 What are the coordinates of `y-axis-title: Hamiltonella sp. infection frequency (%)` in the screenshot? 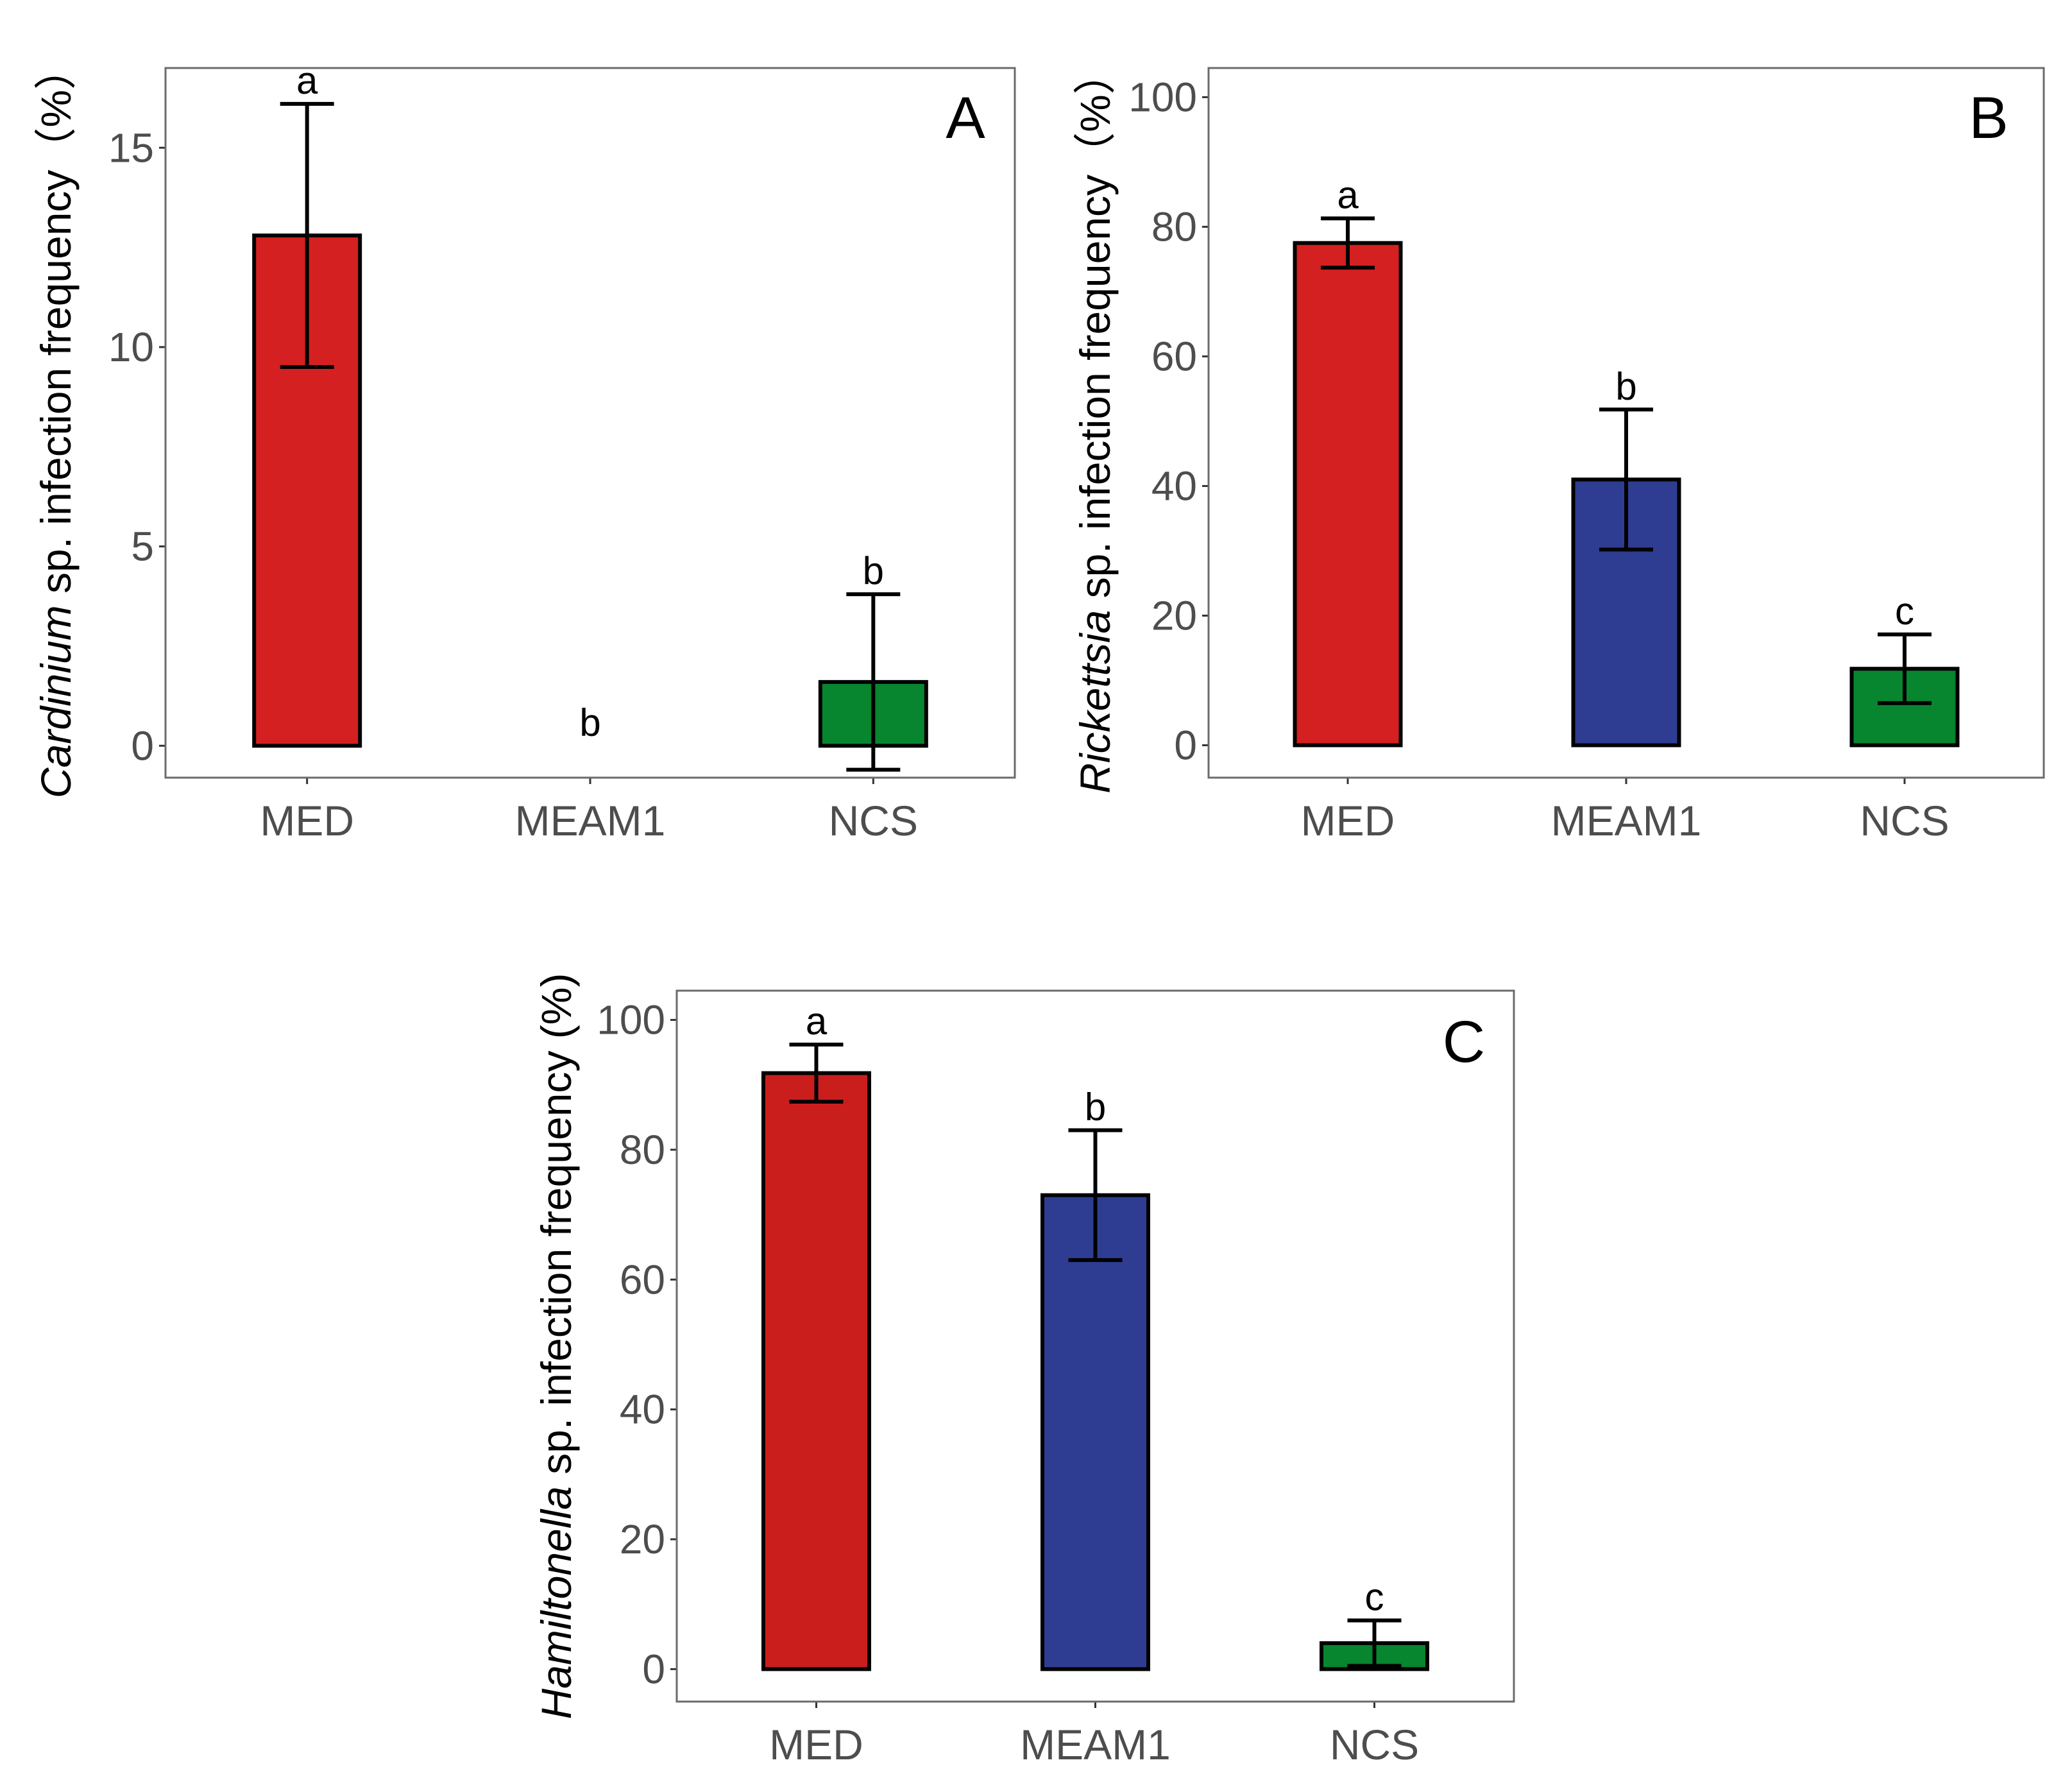 It's located at (556, 1347).